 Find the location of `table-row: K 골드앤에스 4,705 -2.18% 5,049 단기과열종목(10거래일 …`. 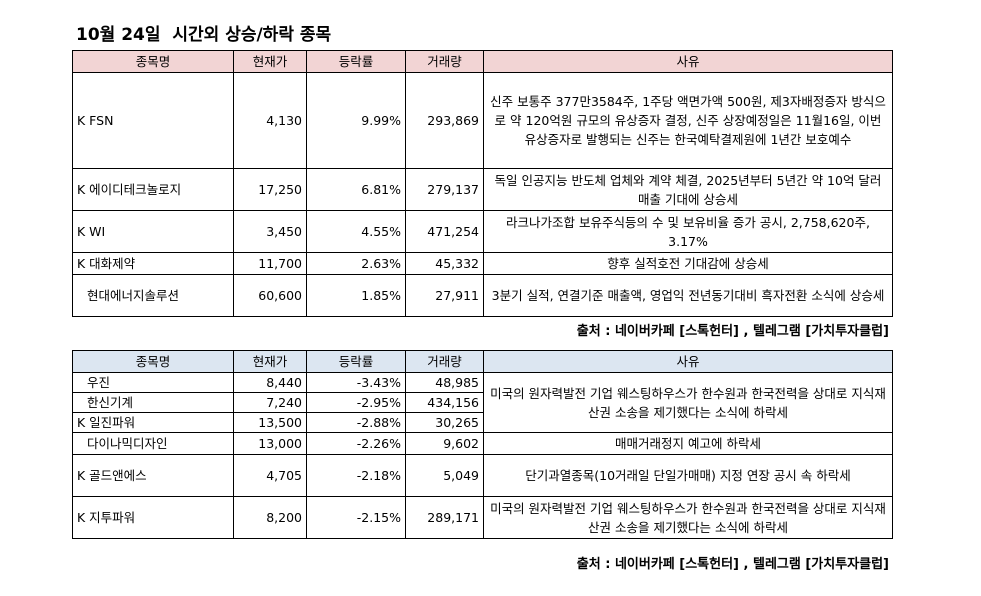

table-row: K 골드앤에스 4,705 -2.18% 5,049 단기과열종목(10거래일 … is located at coordinates (482, 475).